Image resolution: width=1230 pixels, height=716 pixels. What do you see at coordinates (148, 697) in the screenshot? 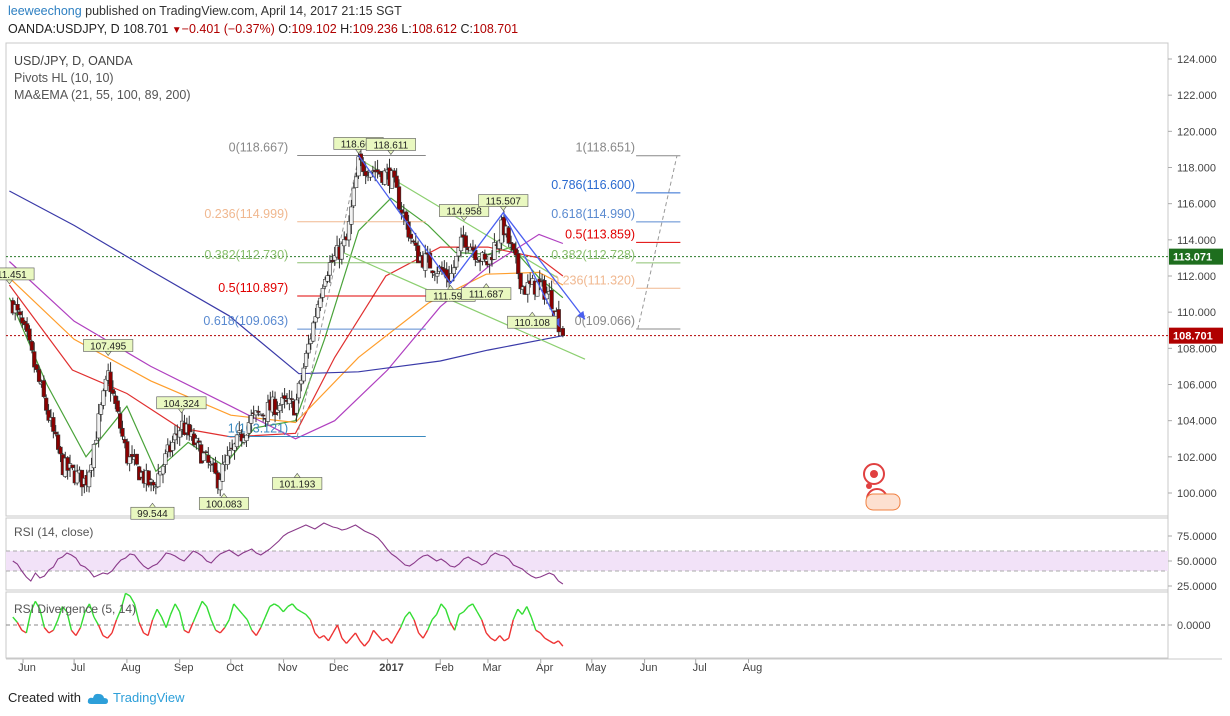
I see `tradingview-brand-link: TradingView` at bounding box center [148, 697].